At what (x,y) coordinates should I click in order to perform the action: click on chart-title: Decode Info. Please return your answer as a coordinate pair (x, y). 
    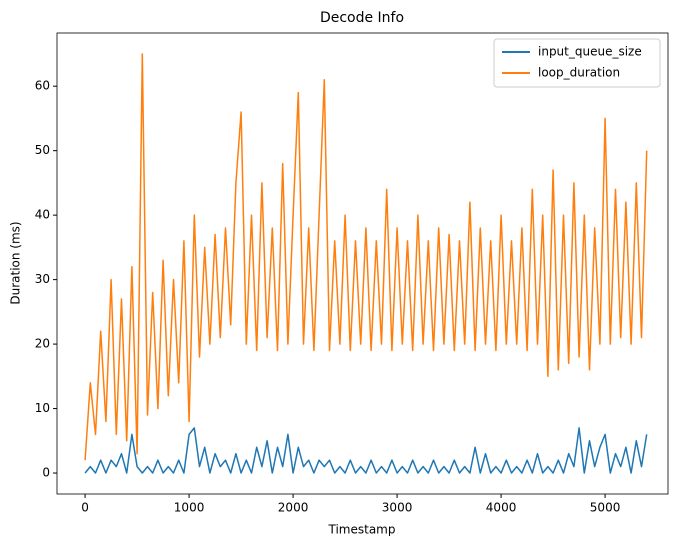
    Looking at the image, I should click on (362, 18).